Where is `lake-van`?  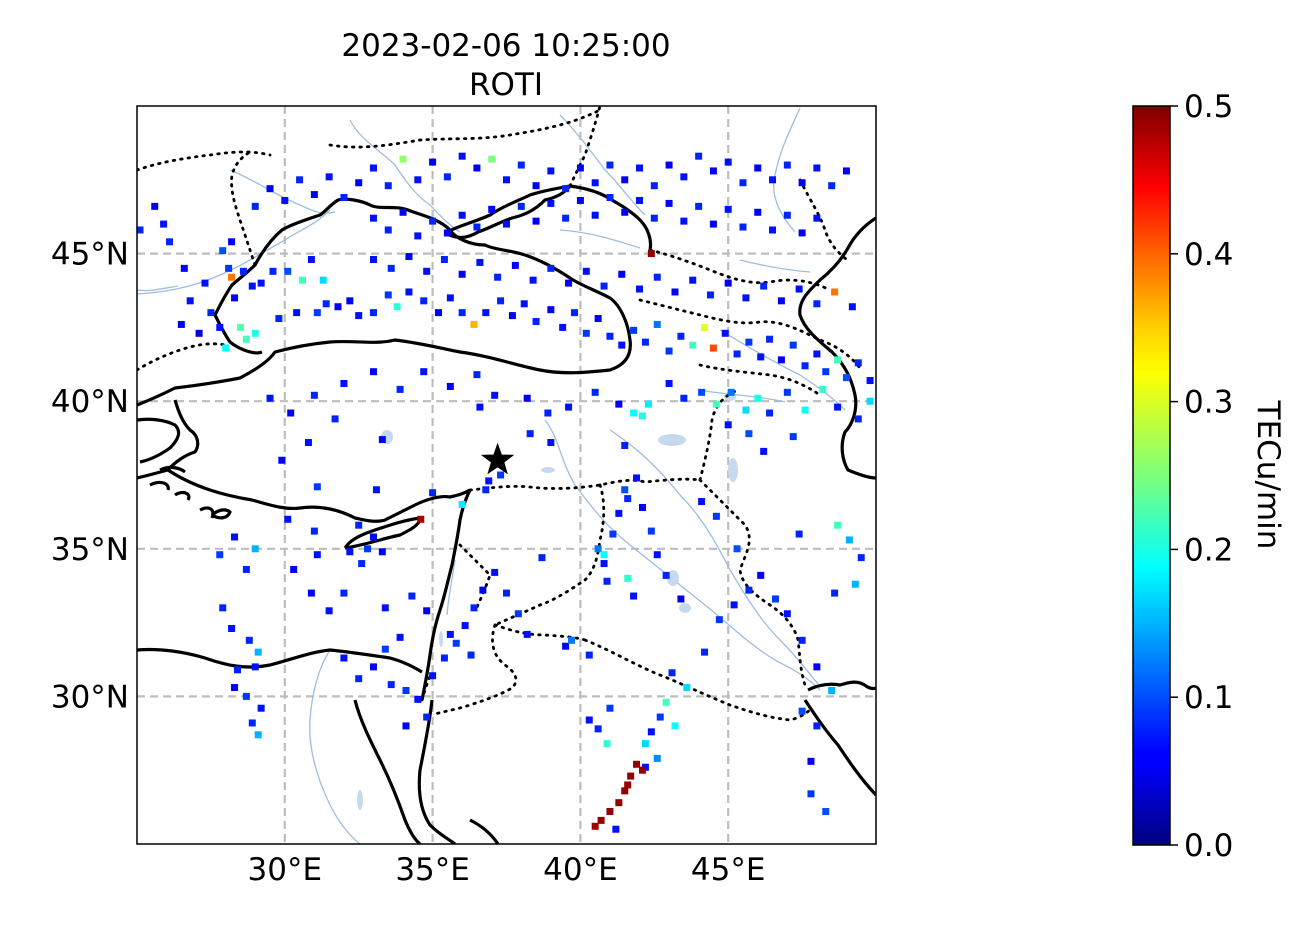
lake-van is located at coordinates (672, 440).